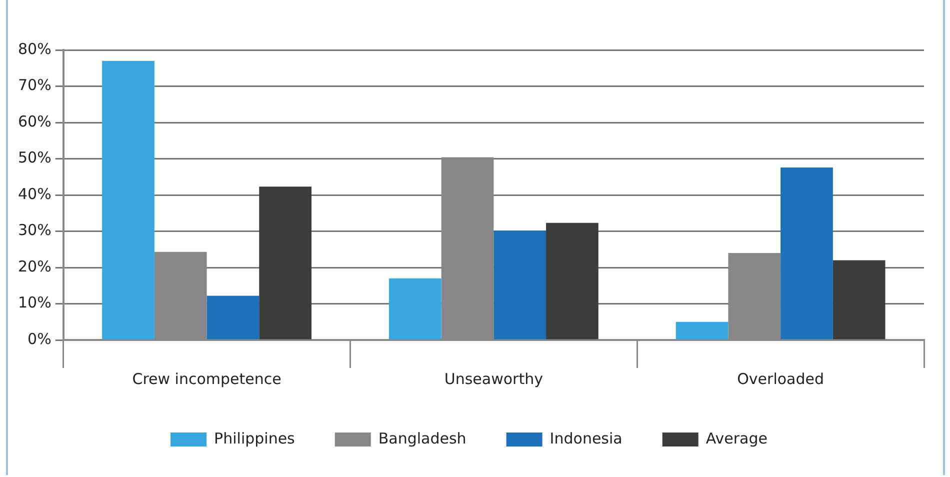 Image resolution: width=950 pixels, height=477 pixels. I want to click on y-tick-label: 20%, so click(35, 266).